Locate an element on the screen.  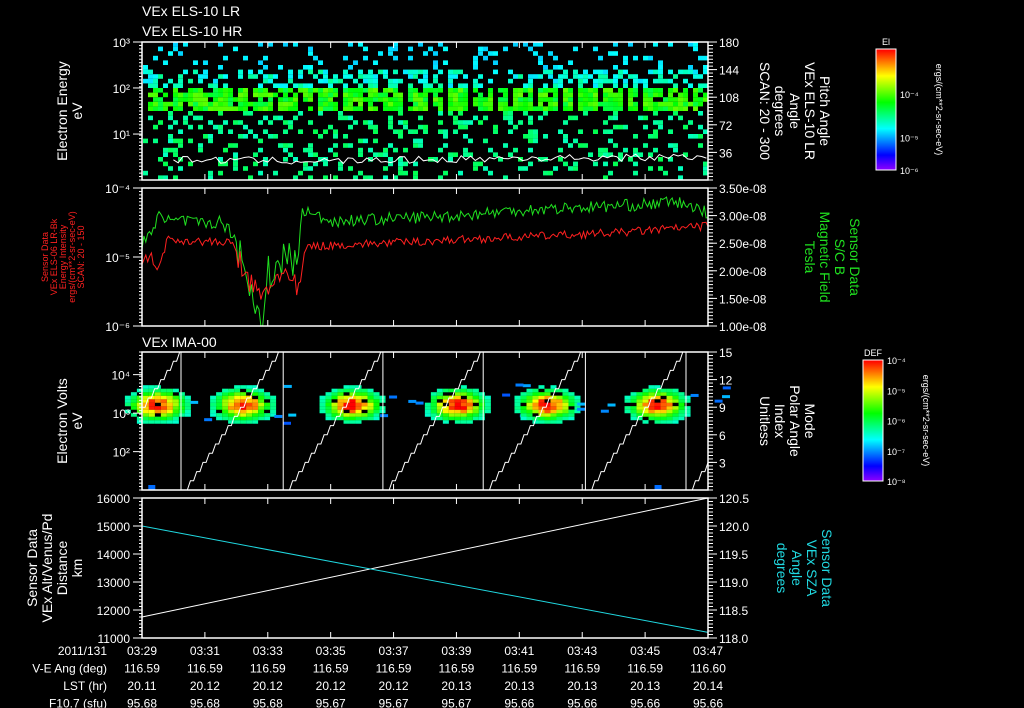
colorbar-title: El is located at coordinates (886, 42).